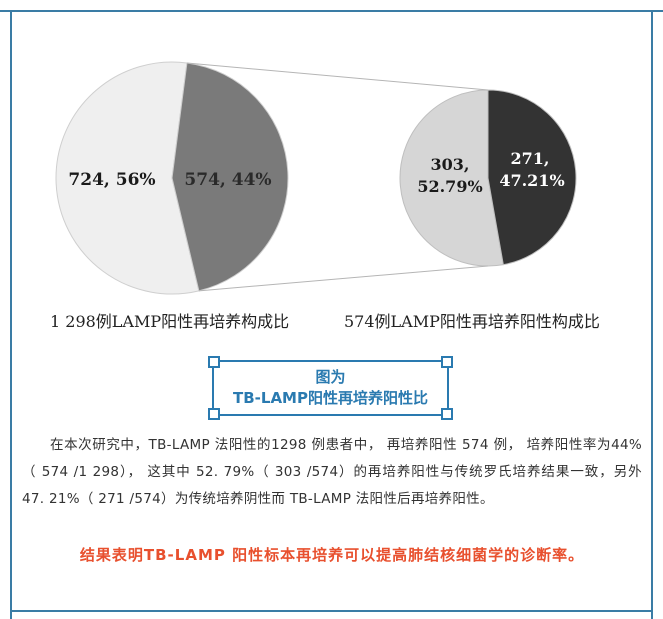 The image size is (663, 619). What do you see at coordinates (331, 11) in the screenshot?
I see `frame-top-border` at bounding box center [331, 11].